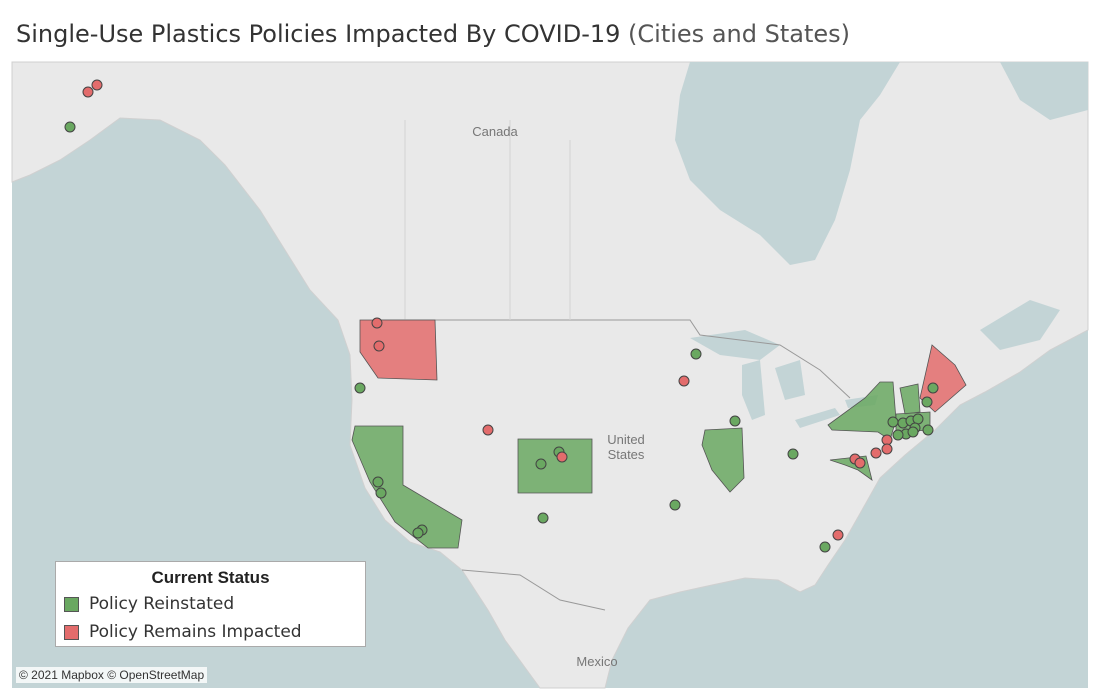 Image resolution: width=1100 pixels, height=700 pixels. I want to click on legend-label: Policy Remains Impacted, so click(195, 632).